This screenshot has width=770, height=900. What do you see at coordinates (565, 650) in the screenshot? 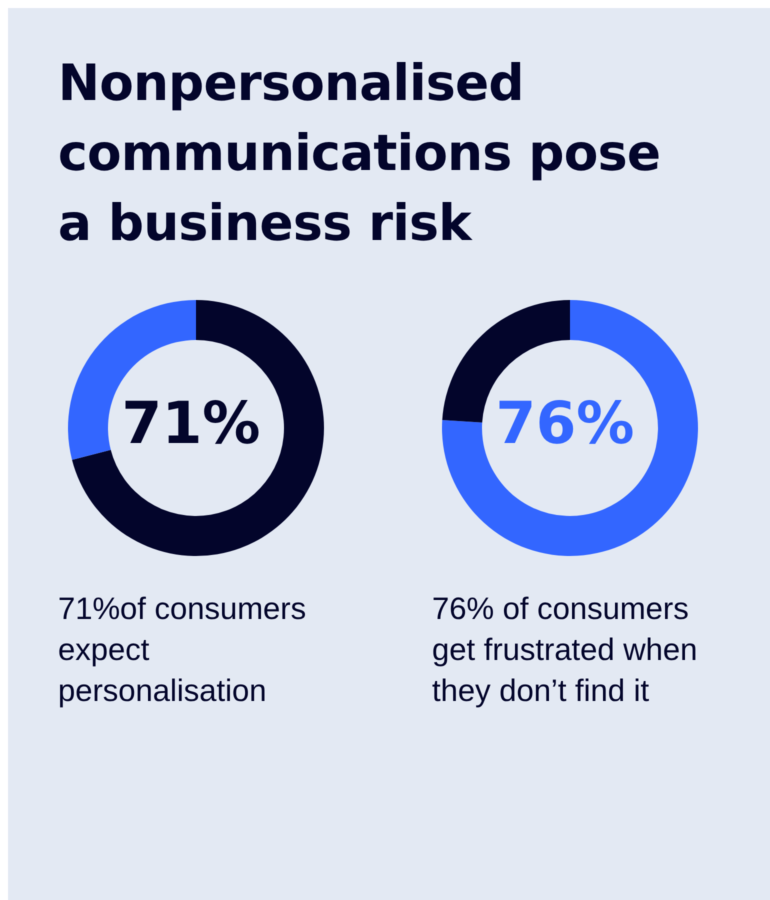
I see `text: 76% of consumers get frustrated when they don’t find it` at bounding box center [565, 650].